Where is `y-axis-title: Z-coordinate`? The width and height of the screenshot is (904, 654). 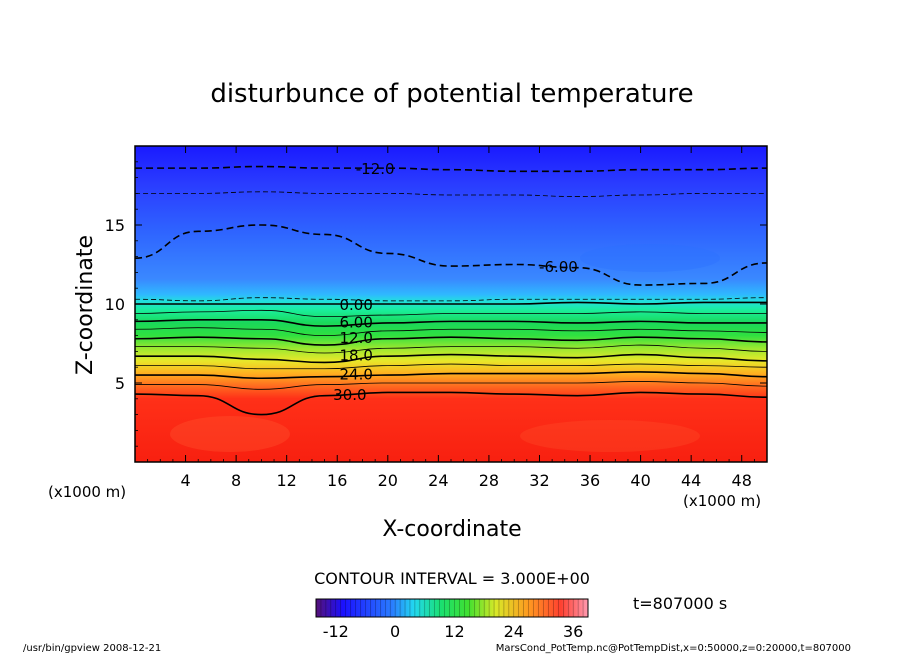
y-axis-title: Z-coordinate is located at coordinates (85, 305).